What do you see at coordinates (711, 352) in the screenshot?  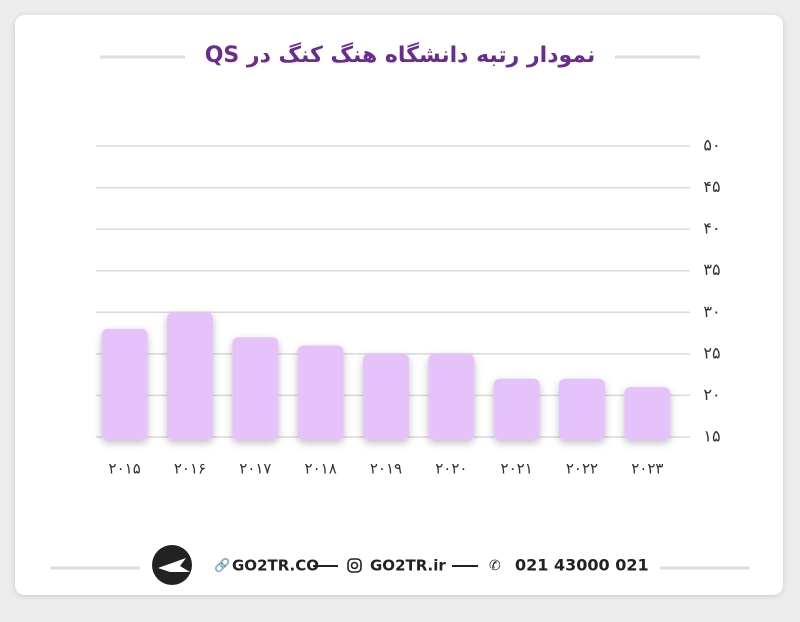 I see `y-tick-label: ۲۵` at bounding box center [711, 352].